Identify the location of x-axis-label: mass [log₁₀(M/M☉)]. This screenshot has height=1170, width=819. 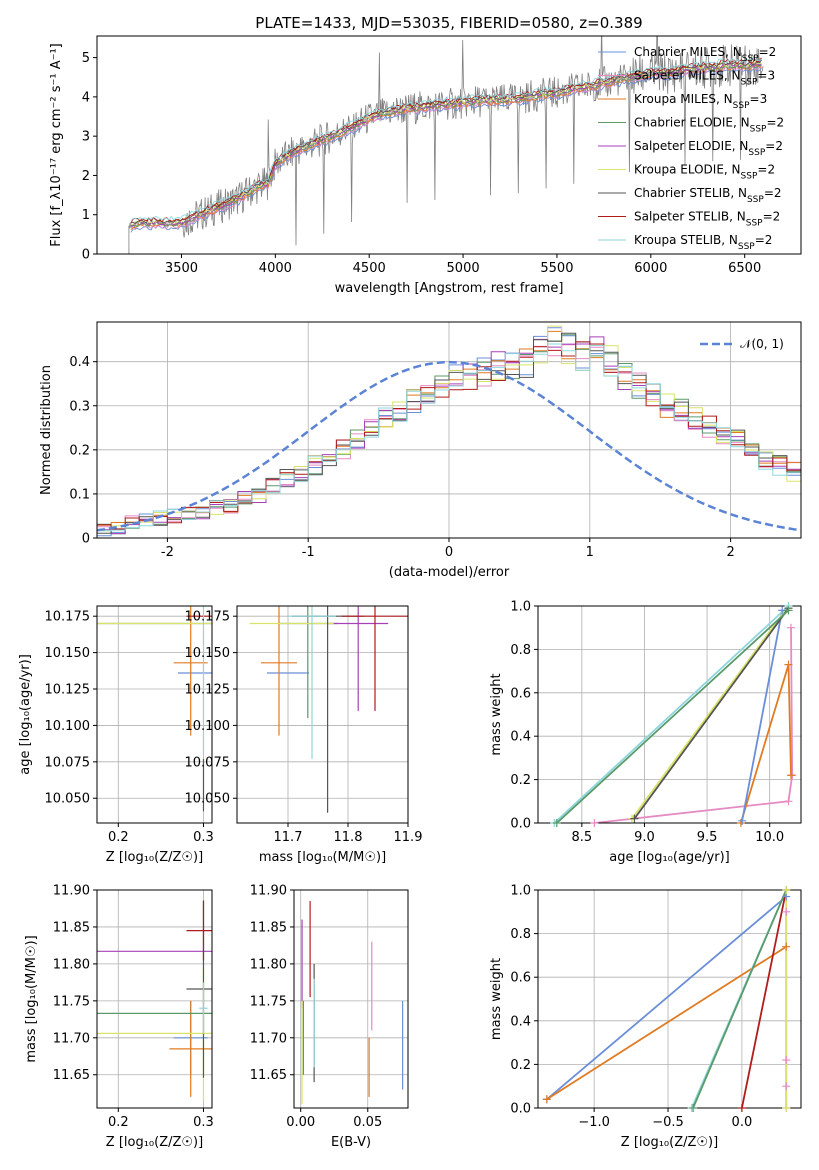
(322, 857).